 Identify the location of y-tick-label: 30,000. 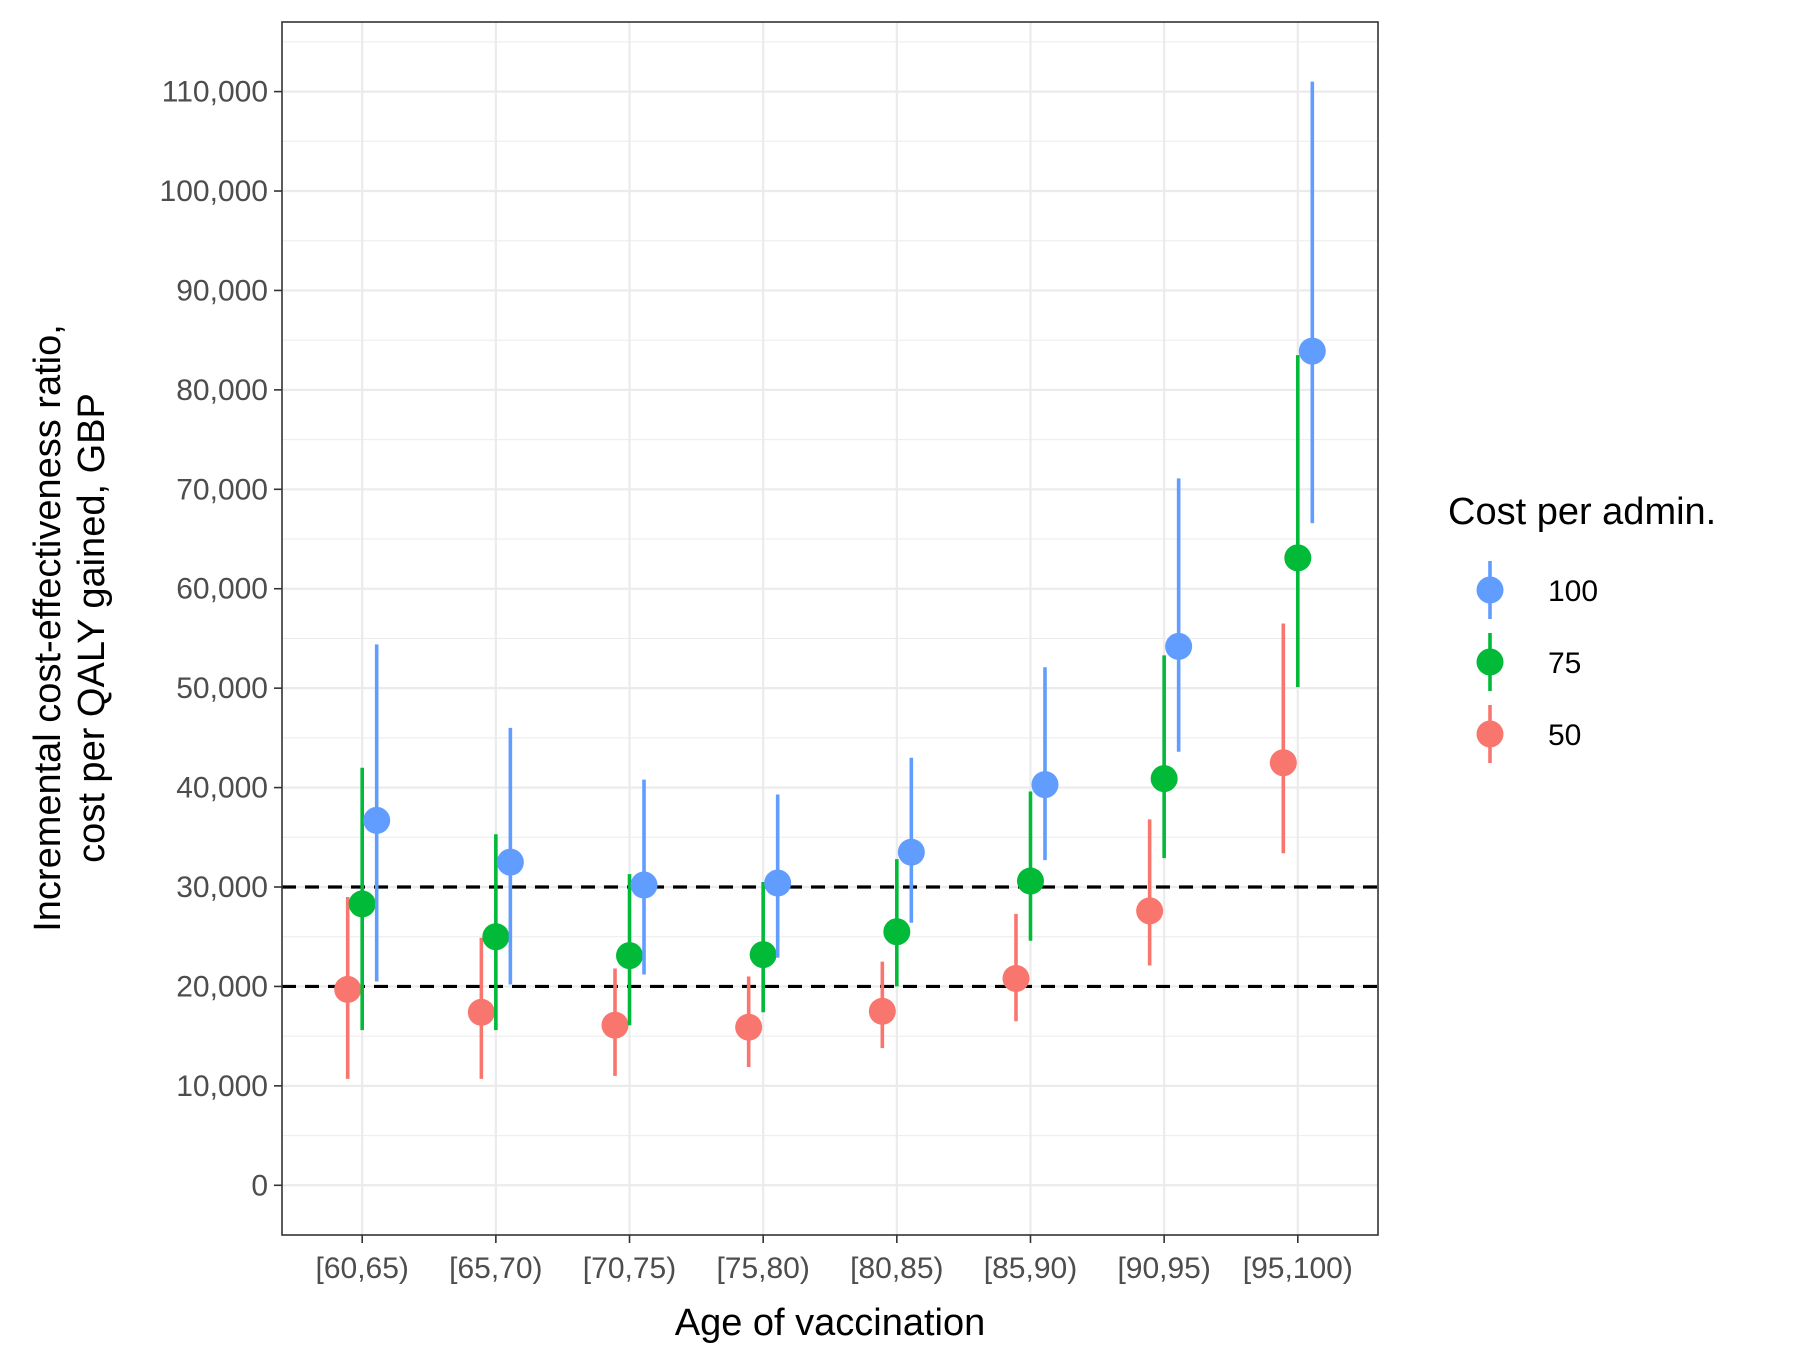
(222, 887).